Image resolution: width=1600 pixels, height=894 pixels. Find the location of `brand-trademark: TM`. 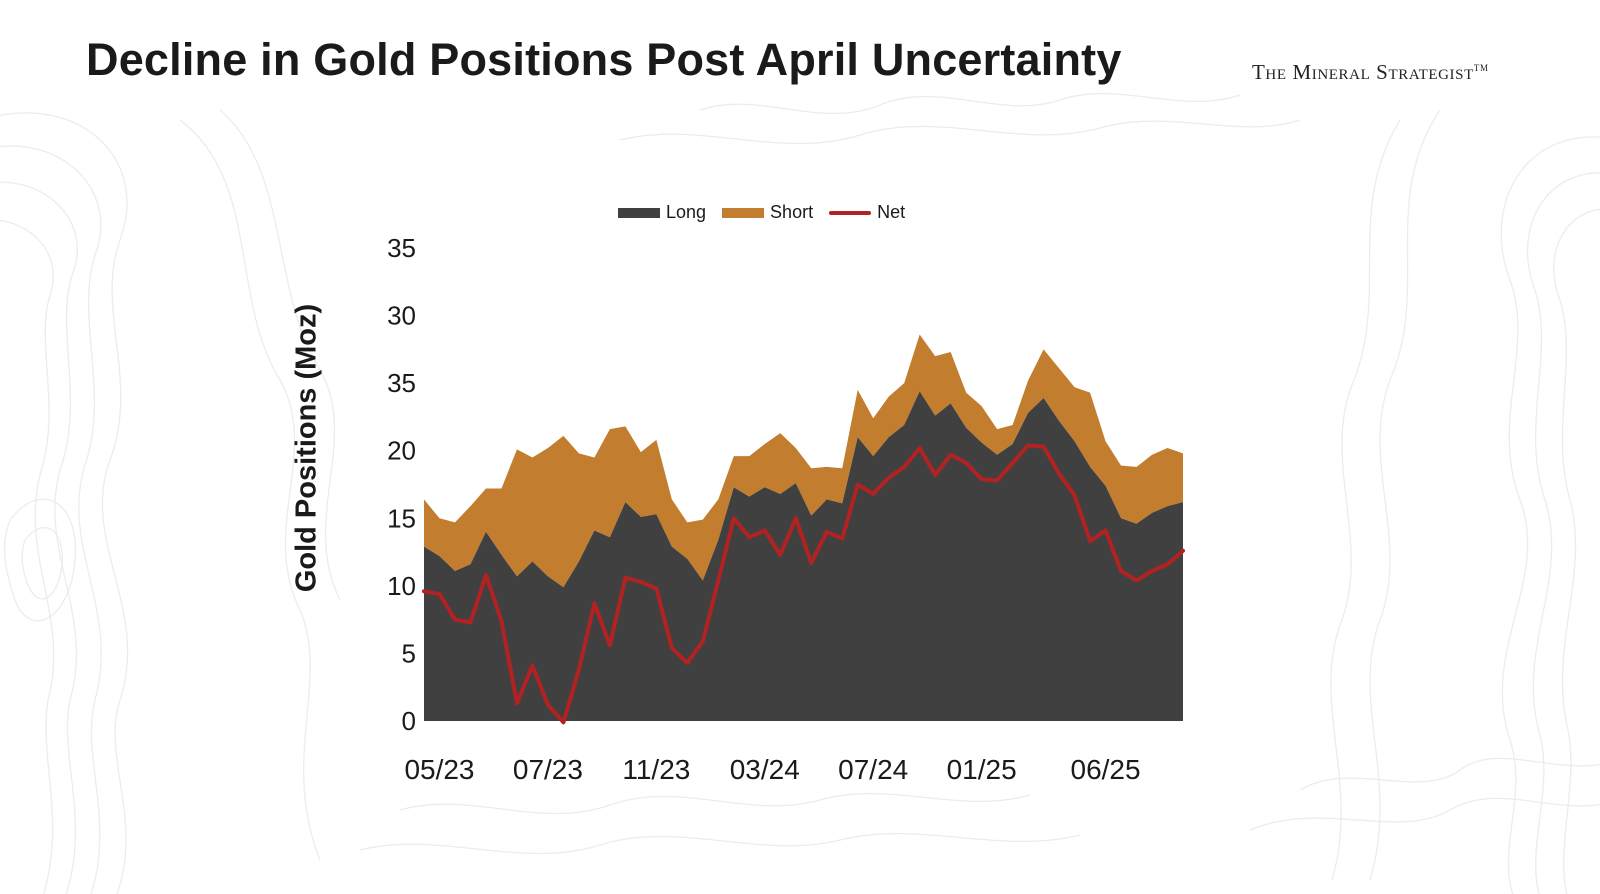

brand-trademark: TM is located at coordinates (1481, 68).